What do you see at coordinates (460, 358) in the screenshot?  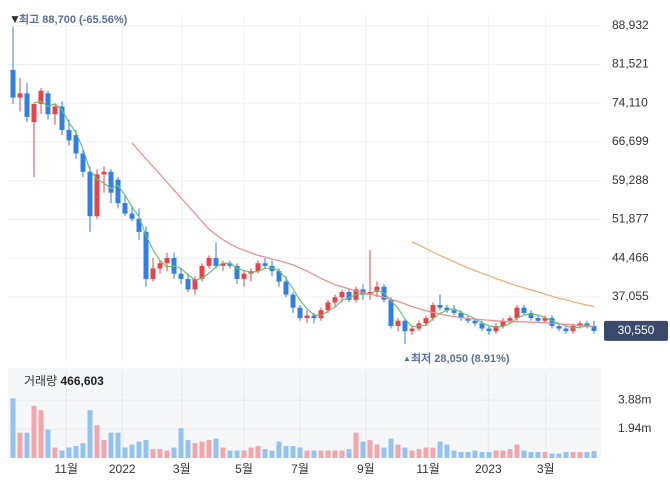 I see `low-annotation: 최저 28,050 (8.91%)` at bounding box center [460, 358].